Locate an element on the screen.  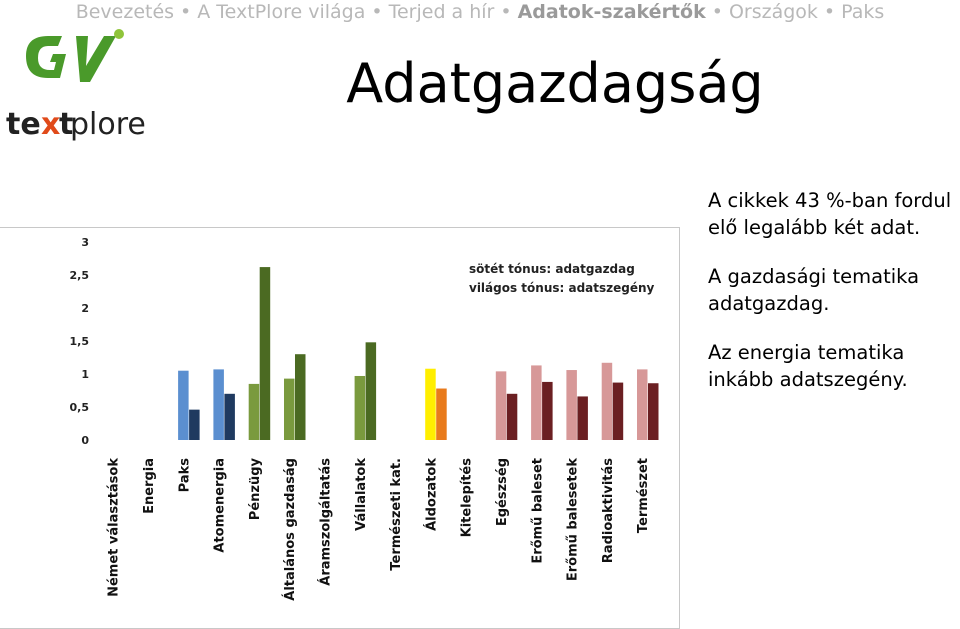
y-tick-label: 0 is located at coordinates (85, 440).